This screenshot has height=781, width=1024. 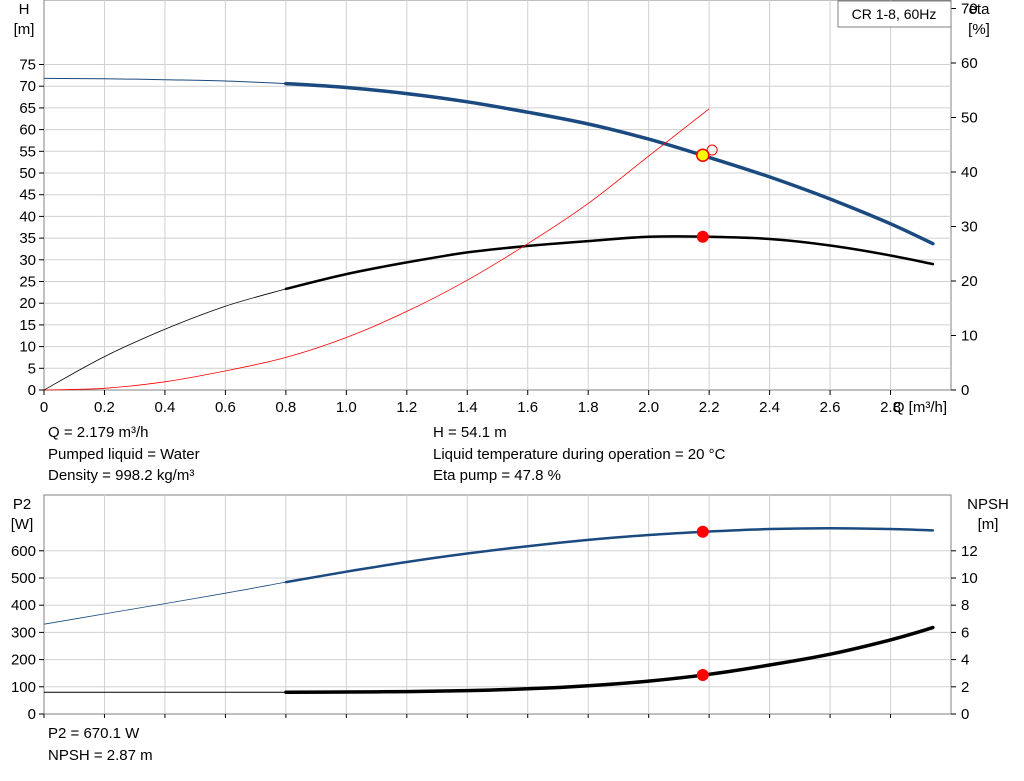 What do you see at coordinates (346, 407) in the screenshot?
I see `x-tick-label: 1.0` at bounding box center [346, 407].